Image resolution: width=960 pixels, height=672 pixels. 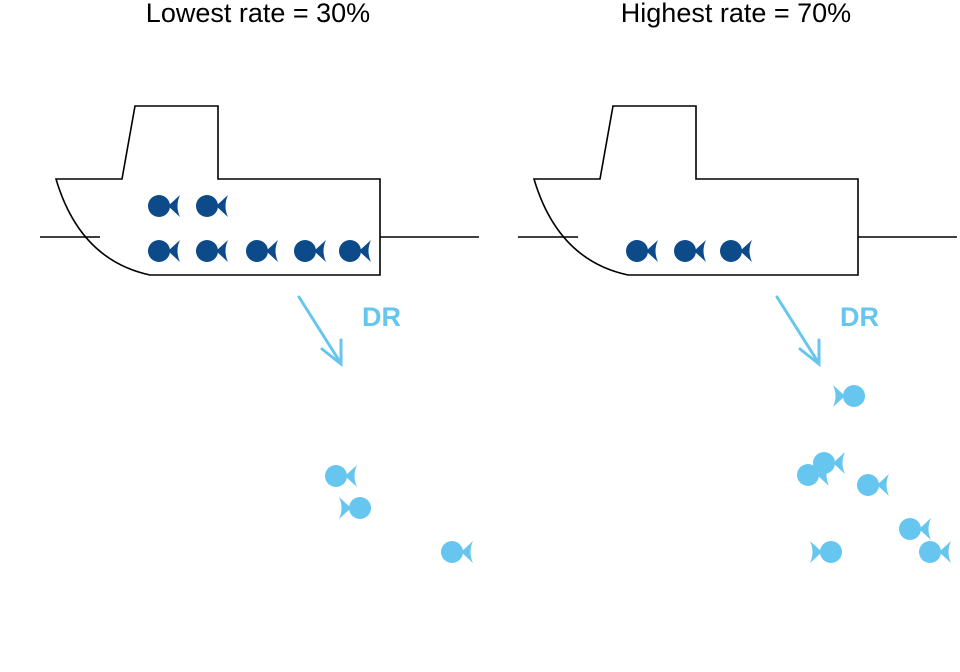 What do you see at coordinates (736, 14) in the screenshot?
I see `panel-title: Highest rate = 70%` at bounding box center [736, 14].